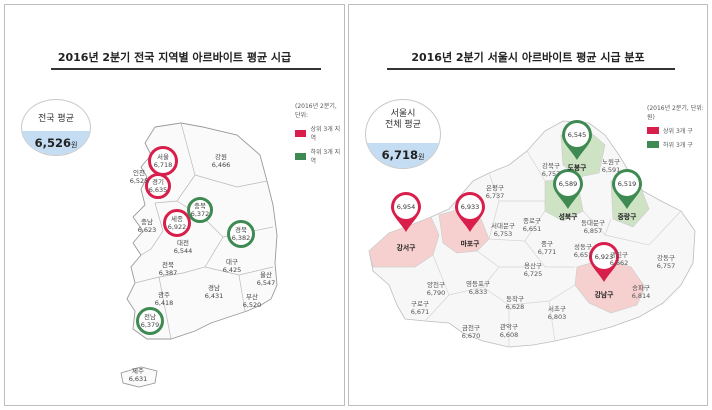  Describe the element at coordinates (177, 223) in the screenshot. I see `region-sejong: 세종 6,922` at that location.